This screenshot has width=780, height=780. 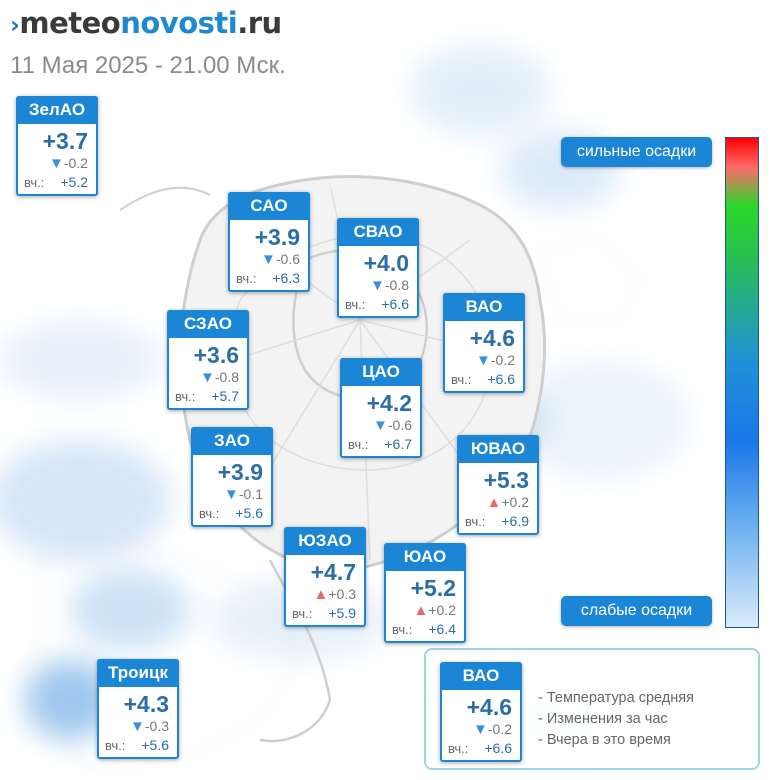 I want to click on district-change: ▲+0.3, so click(x=335, y=594).